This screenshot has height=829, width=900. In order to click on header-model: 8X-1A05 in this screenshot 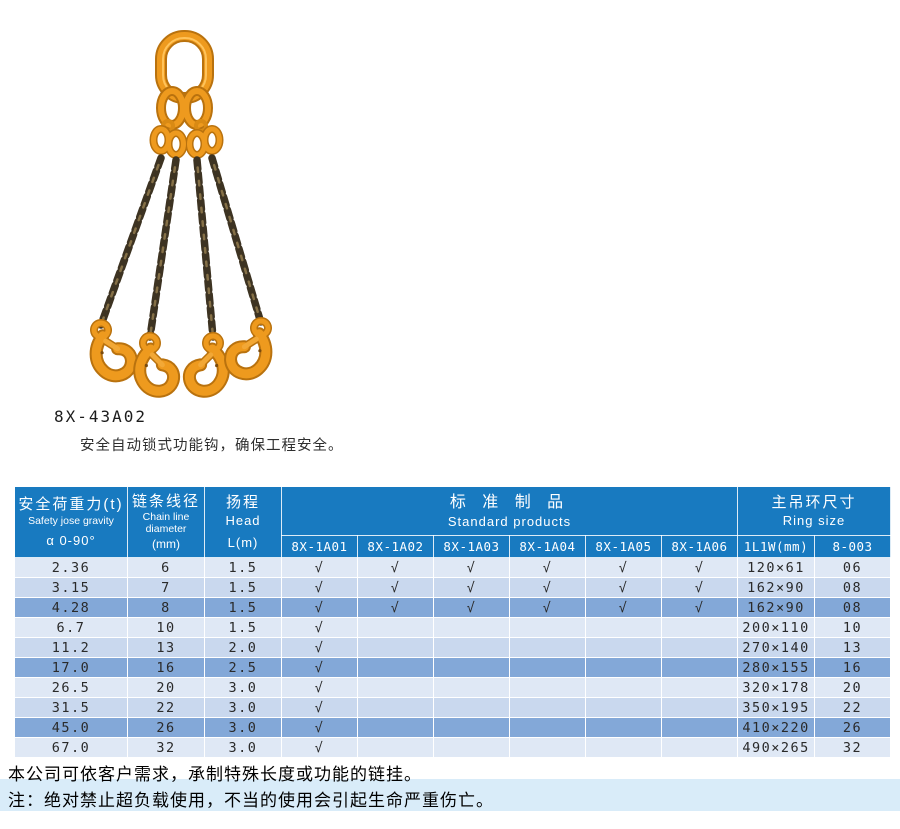, I will do `click(623, 546)`.